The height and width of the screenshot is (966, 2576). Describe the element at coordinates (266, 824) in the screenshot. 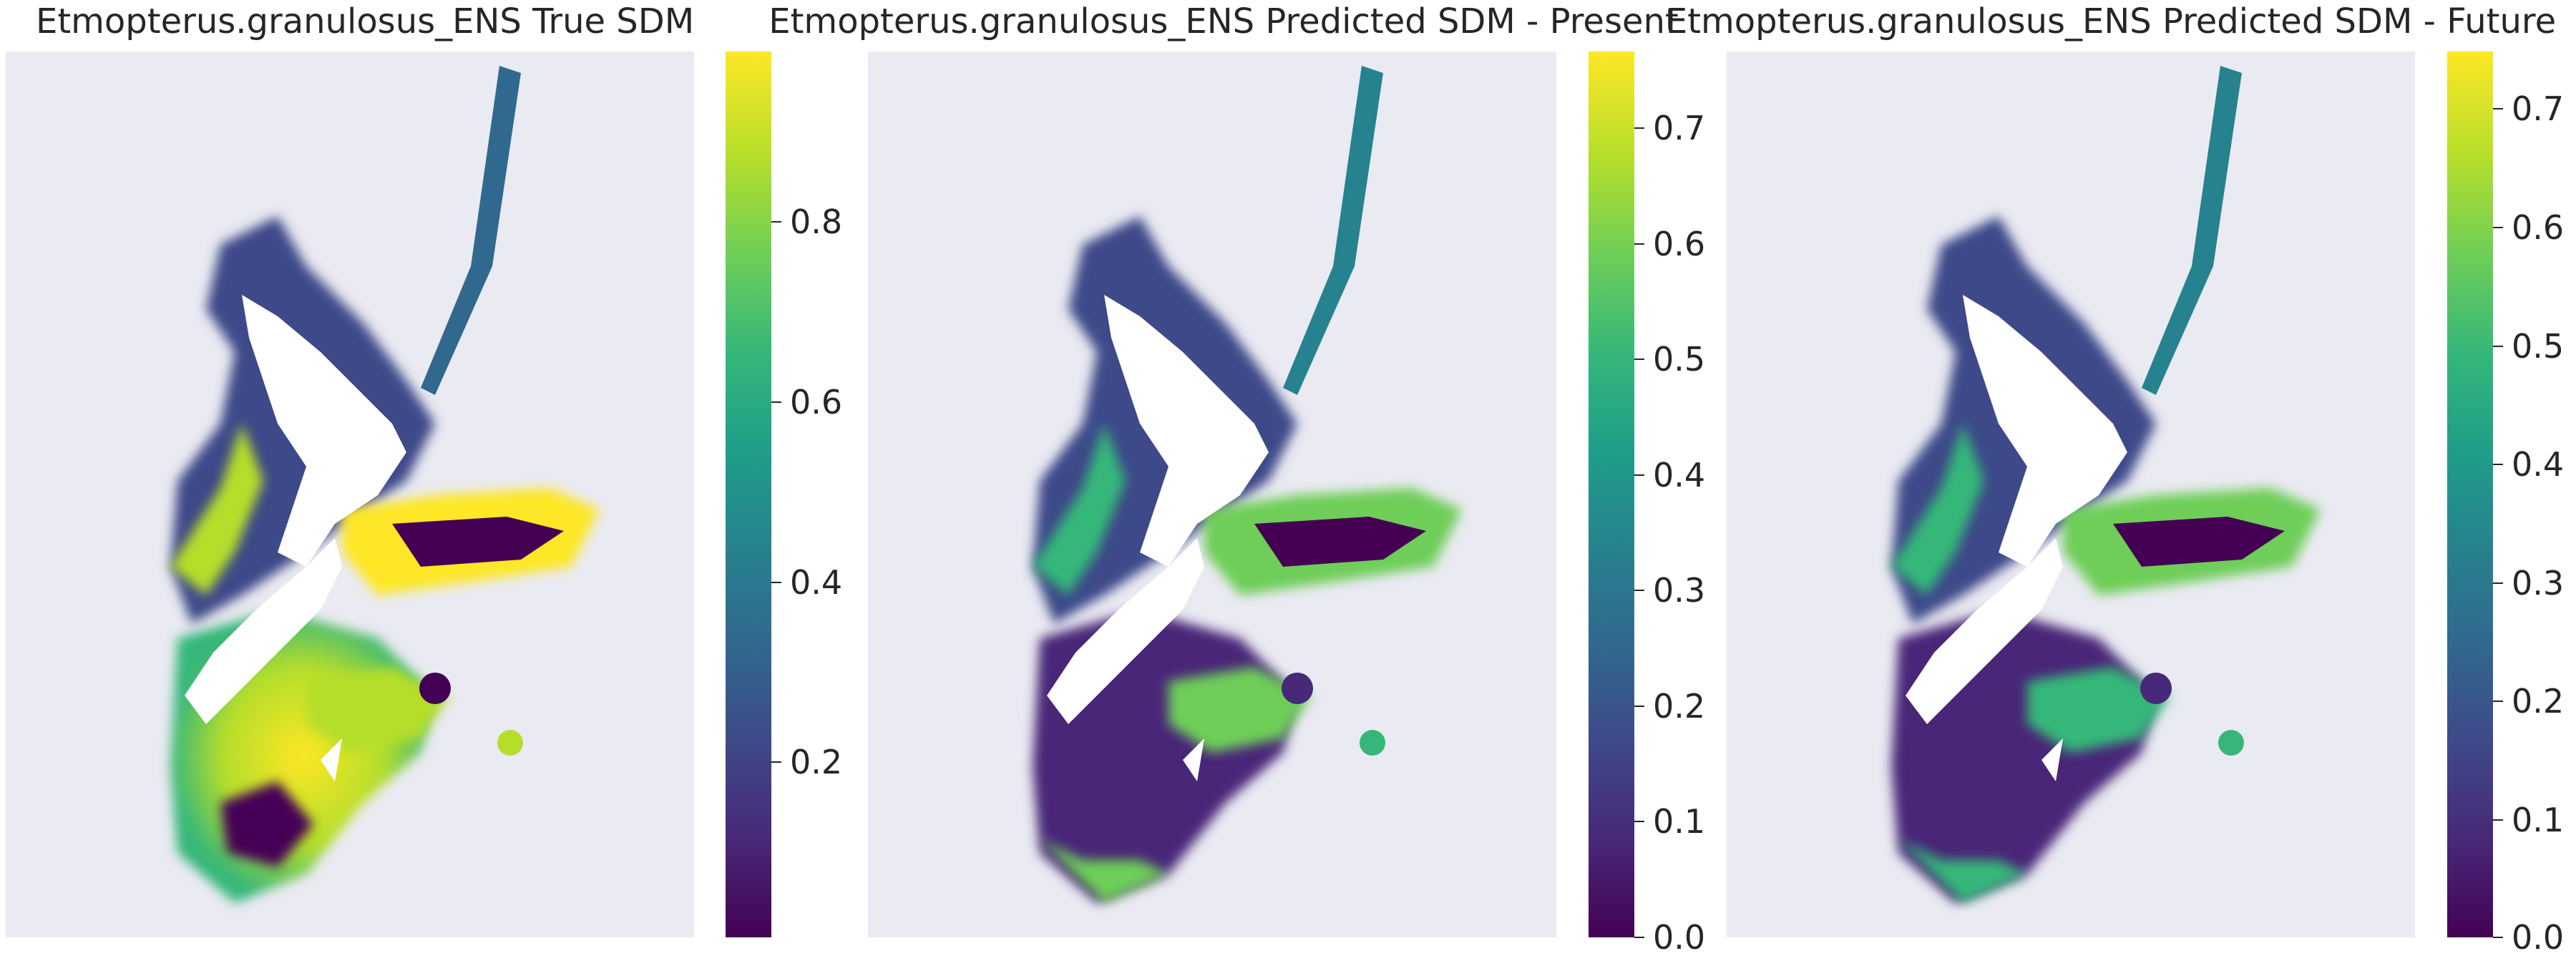

I see `campbell-plateau-core` at that location.